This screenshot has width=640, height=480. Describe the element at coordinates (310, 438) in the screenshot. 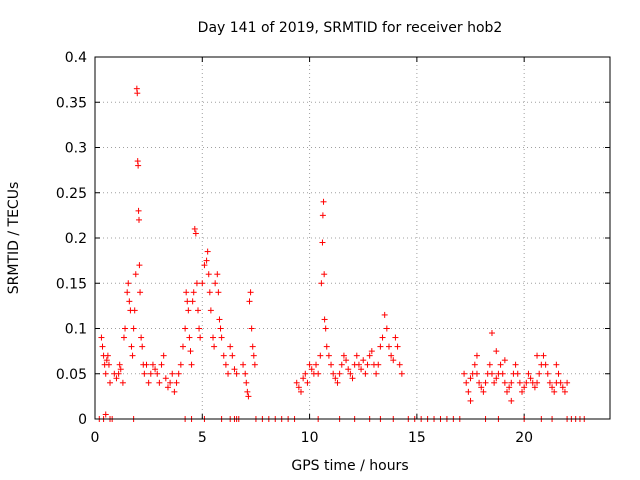

I see `x-tick-label: 10` at that location.